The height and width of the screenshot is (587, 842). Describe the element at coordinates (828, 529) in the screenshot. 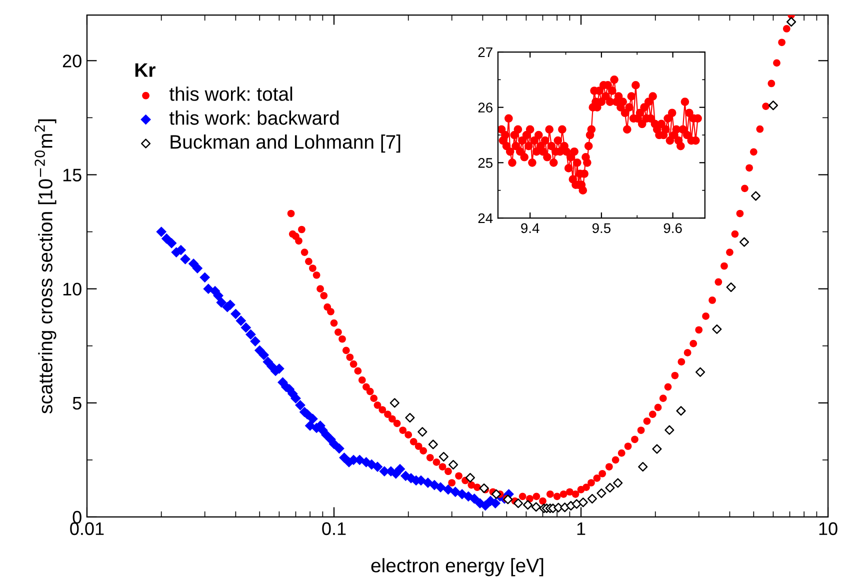

I see `x-tick-label: 10` at that location.